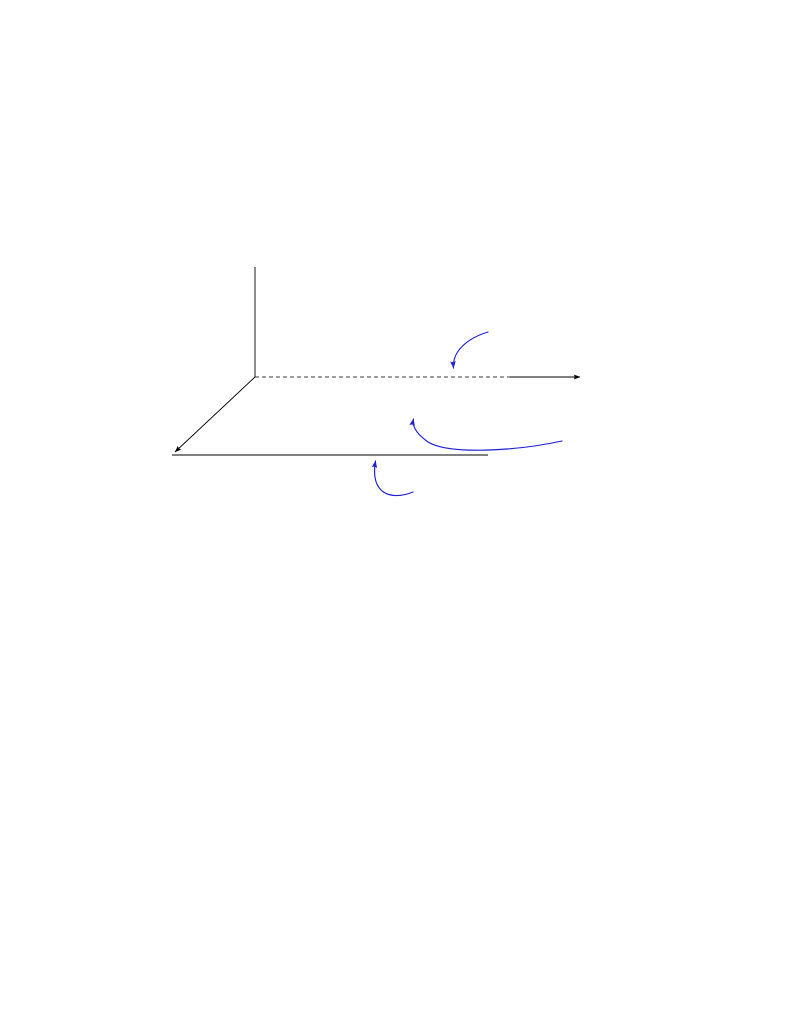 This screenshot has height=1028, width=794. What do you see at coordinates (486, 434) in the screenshot?
I see `arrow-region-icon` at bounding box center [486, 434].